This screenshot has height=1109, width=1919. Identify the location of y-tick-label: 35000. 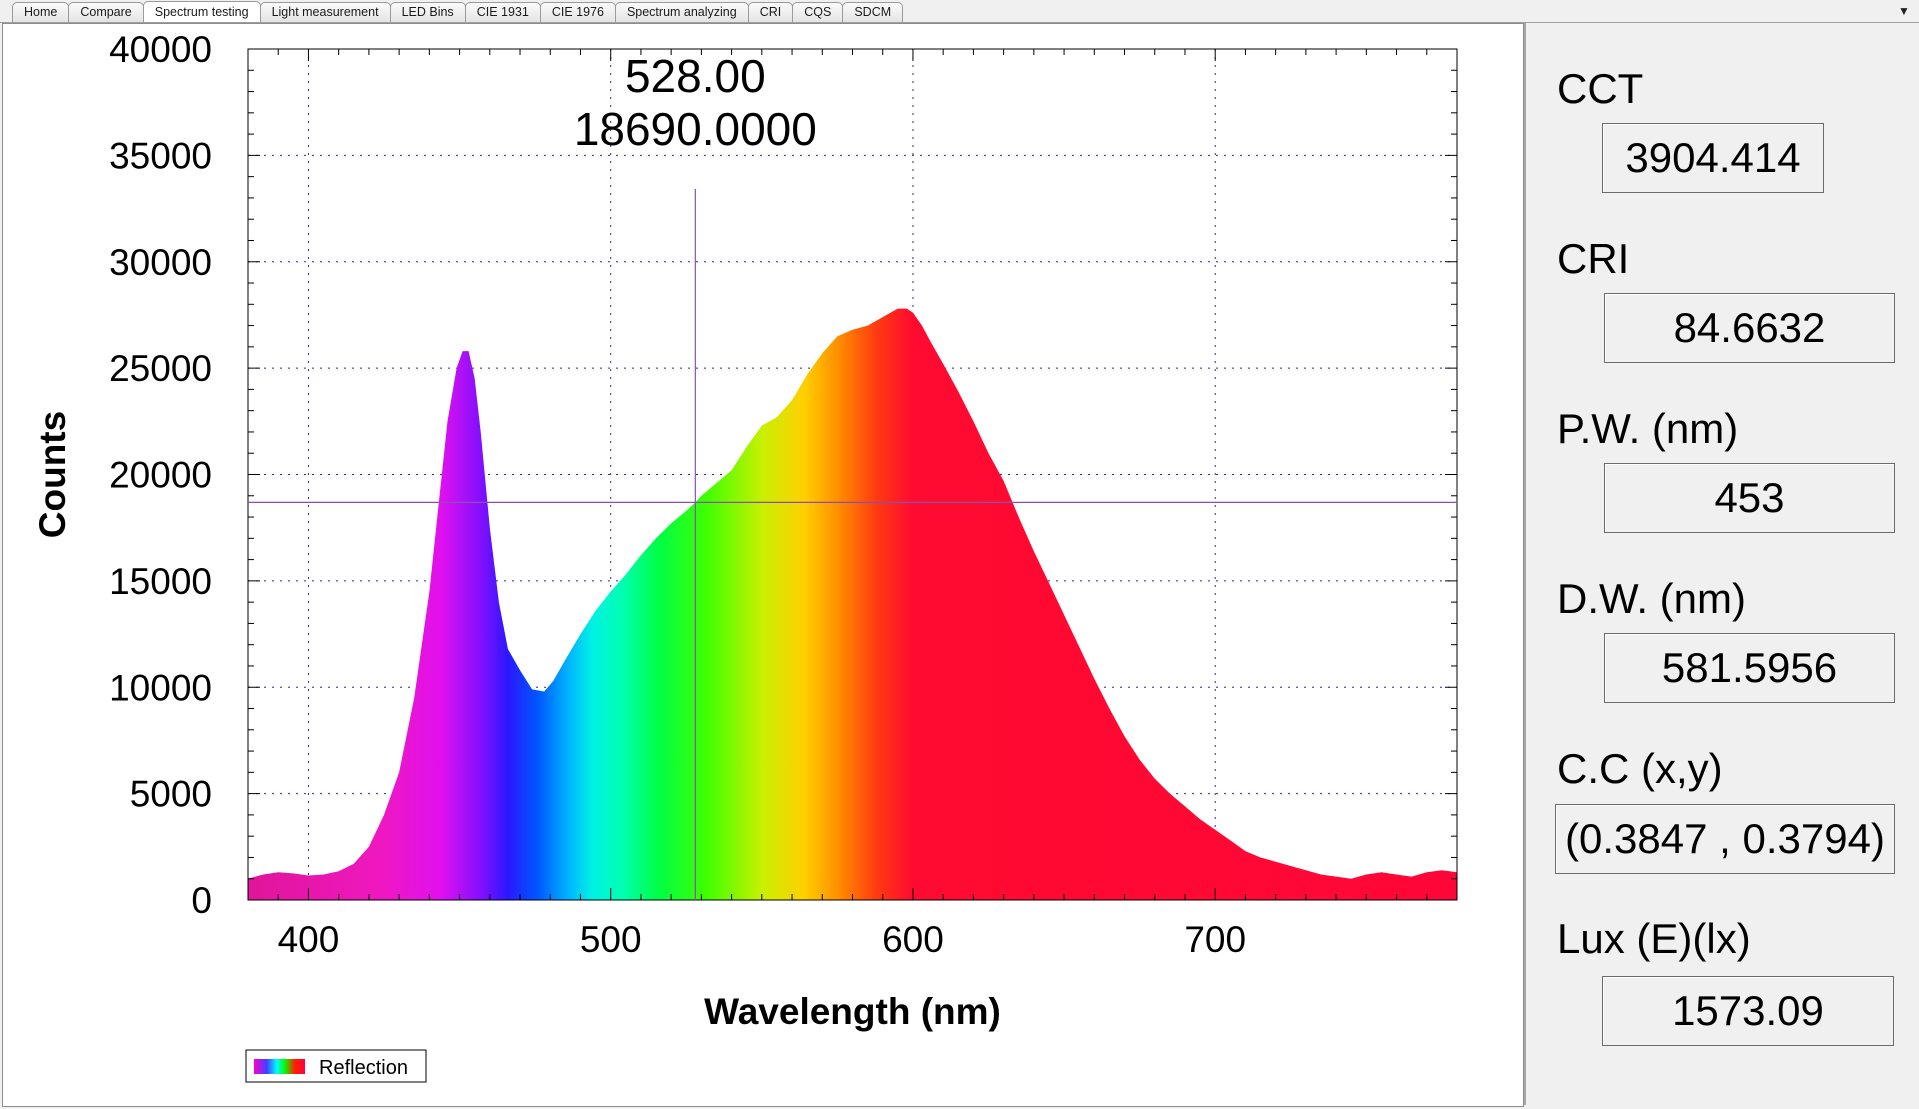
(160, 155).